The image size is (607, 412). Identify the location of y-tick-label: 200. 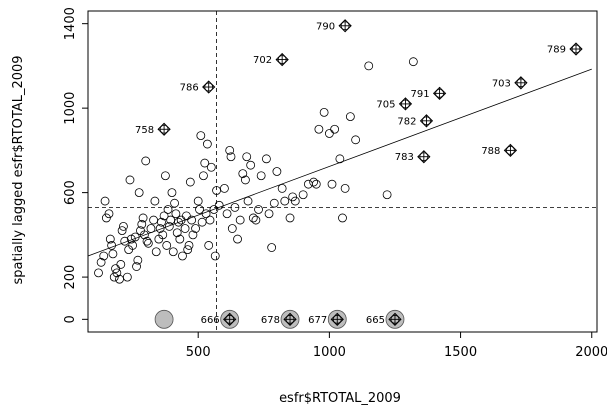
(70, 277).